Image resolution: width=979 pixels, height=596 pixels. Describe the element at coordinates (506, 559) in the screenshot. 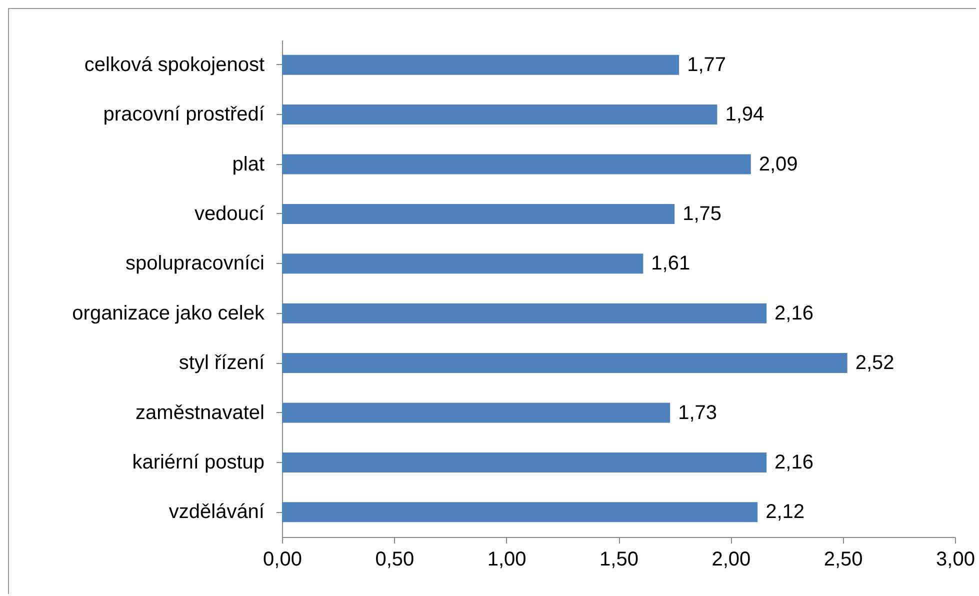

I see `x-tick-label: 1,00` at that location.